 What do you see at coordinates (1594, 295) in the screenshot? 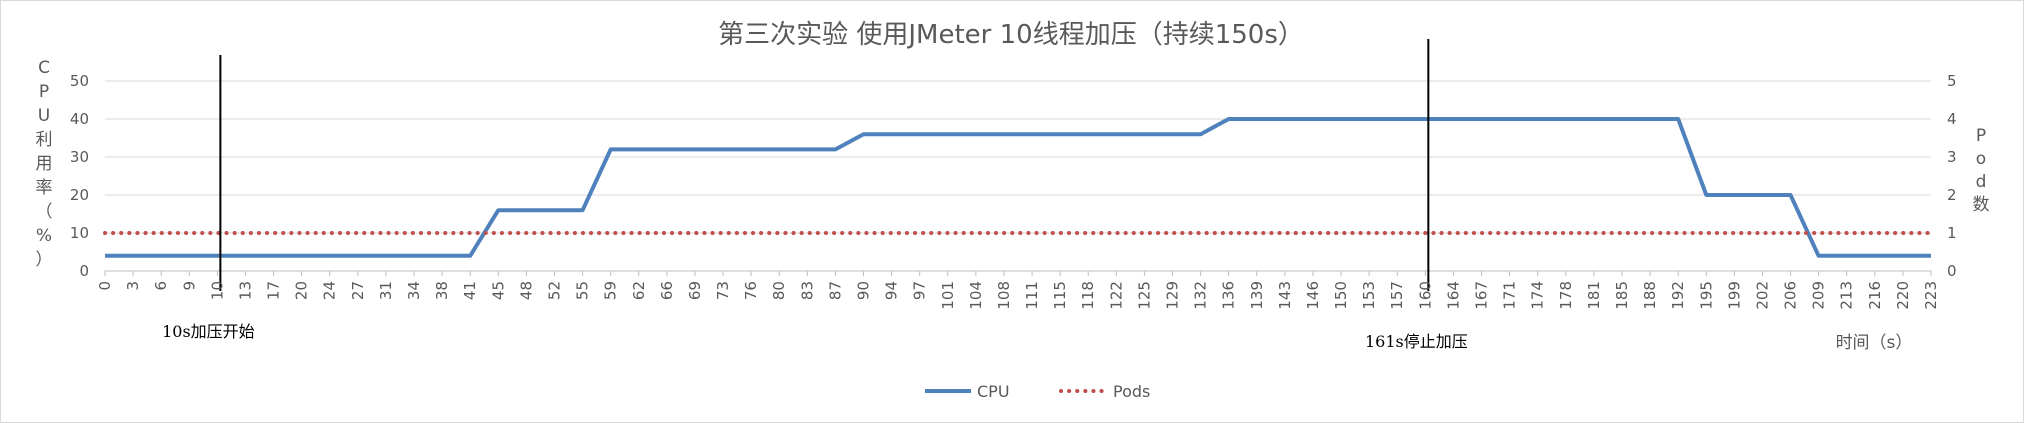
I see `x-tick-label: 181` at bounding box center [1594, 295].